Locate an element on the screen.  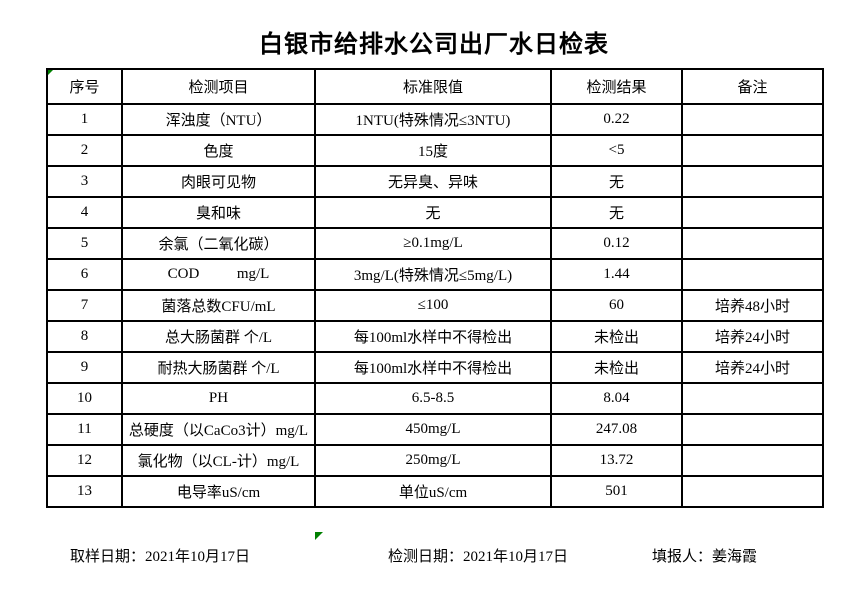
table-row: 6 COD mg/L 3mg/L(特殊情况≤5mg/L) 1.44 is located at coordinates (435, 274).